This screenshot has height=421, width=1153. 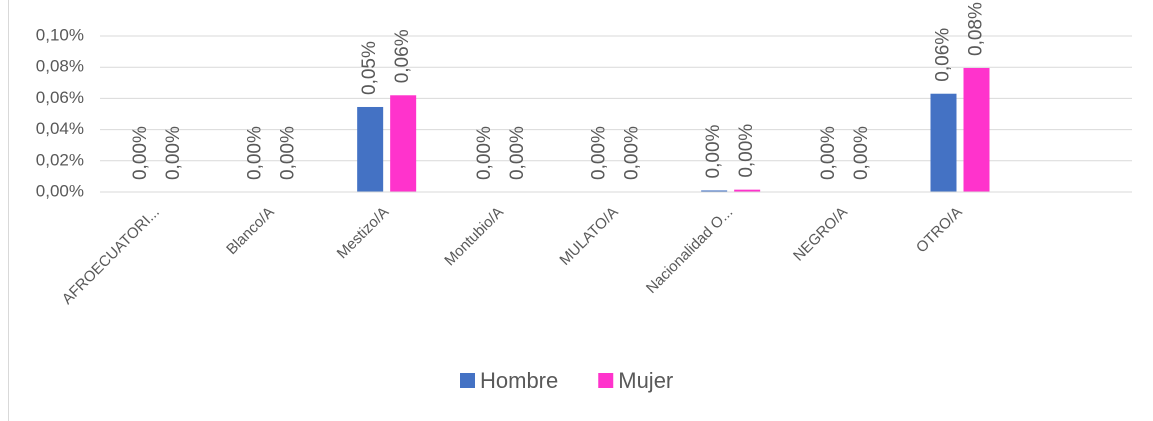 I want to click on y-tick-label: 0,02%, so click(x=60, y=159).